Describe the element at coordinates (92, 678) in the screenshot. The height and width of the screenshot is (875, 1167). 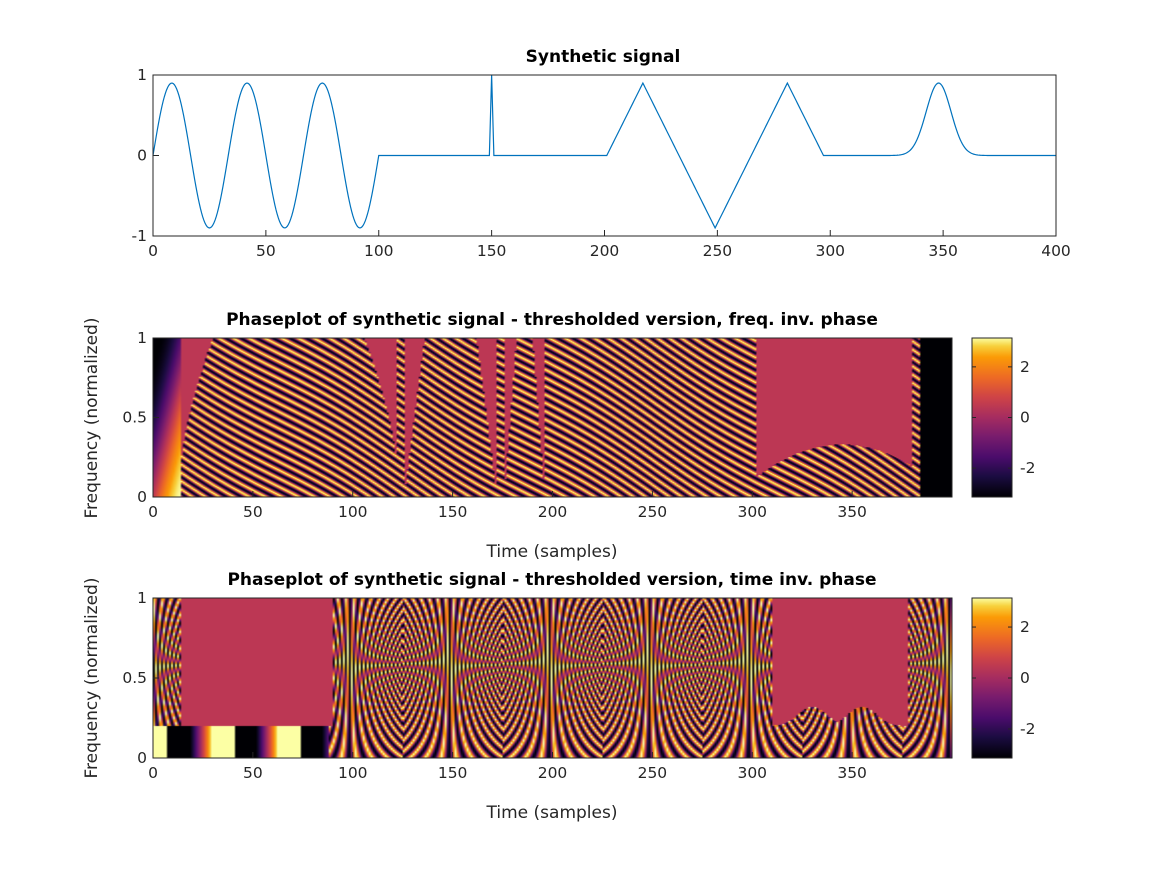
I see `phaseplot-time-ylabel: Frequency (normalized)` at that location.